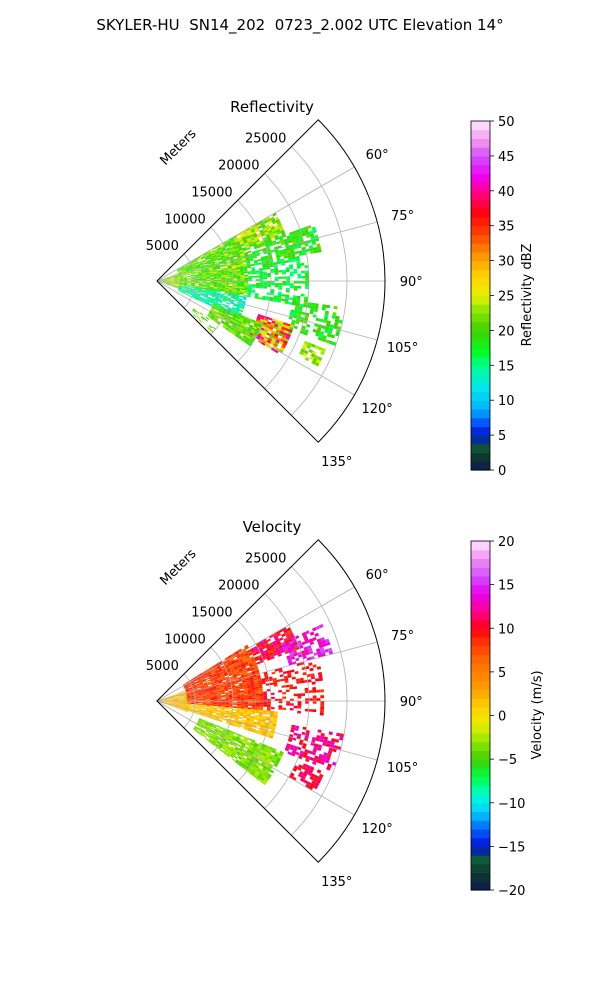  What do you see at coordinates (267, 730) in the screenshot?
I see `angle-spoke` at bounding box center [267, 730].